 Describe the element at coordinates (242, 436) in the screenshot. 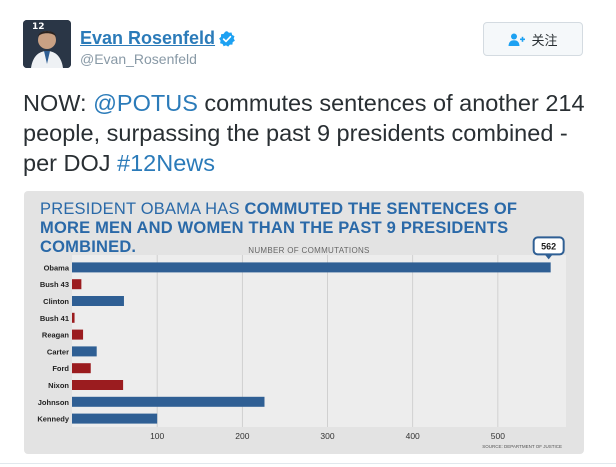

I see `x-tick-label: 200` at that location.